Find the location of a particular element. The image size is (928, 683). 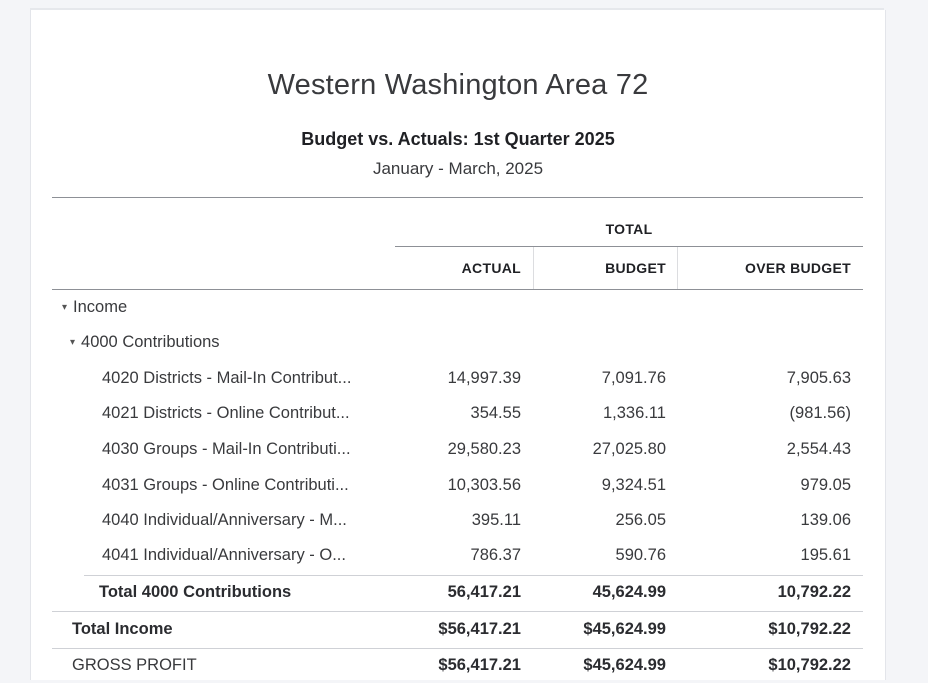

total-contributions-label: Total 4000 Contributions is located at coordinates (195, 592).